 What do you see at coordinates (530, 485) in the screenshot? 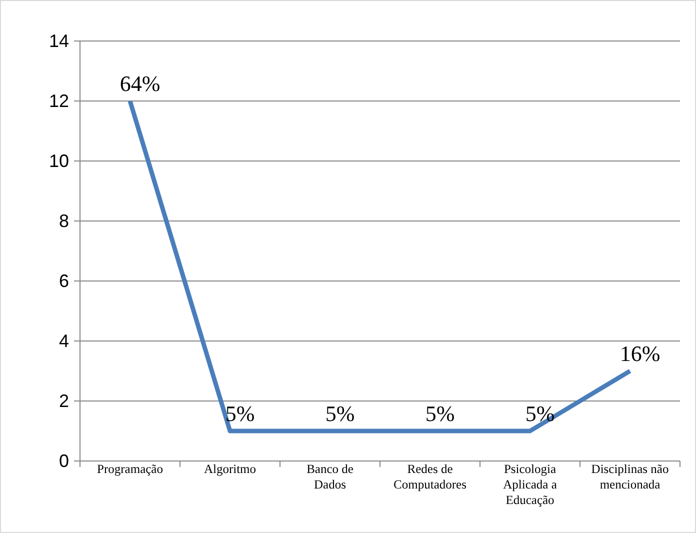
I see `x-tick-label: Psicologia Aplicada a Educação` at bounding box center [530, 485].